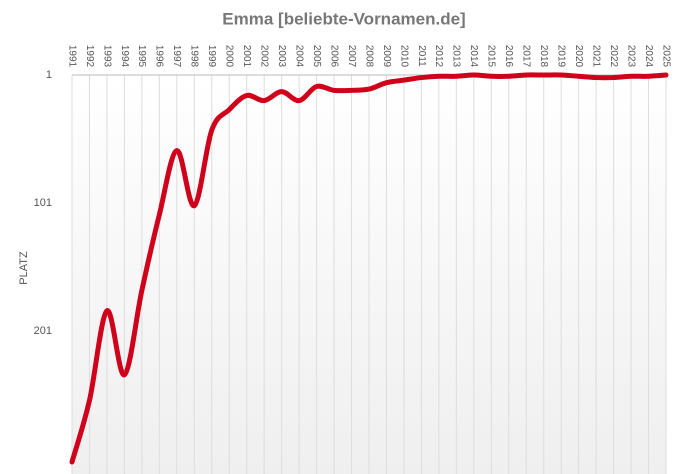 This screenshot has width=689, height=474. What do you see at coordinates (368, 56) in the screenshot?
I see `x-tick-label: 2008` at bounding box center [368, 56].